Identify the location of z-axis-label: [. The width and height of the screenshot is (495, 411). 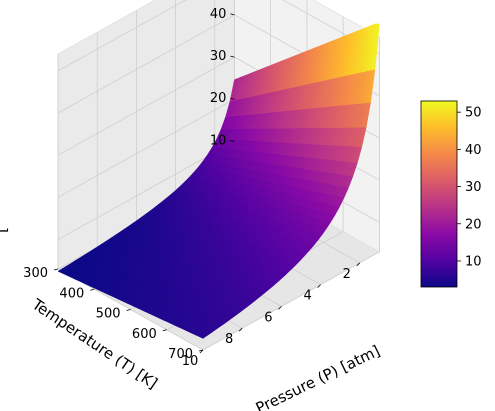
(5, 230).